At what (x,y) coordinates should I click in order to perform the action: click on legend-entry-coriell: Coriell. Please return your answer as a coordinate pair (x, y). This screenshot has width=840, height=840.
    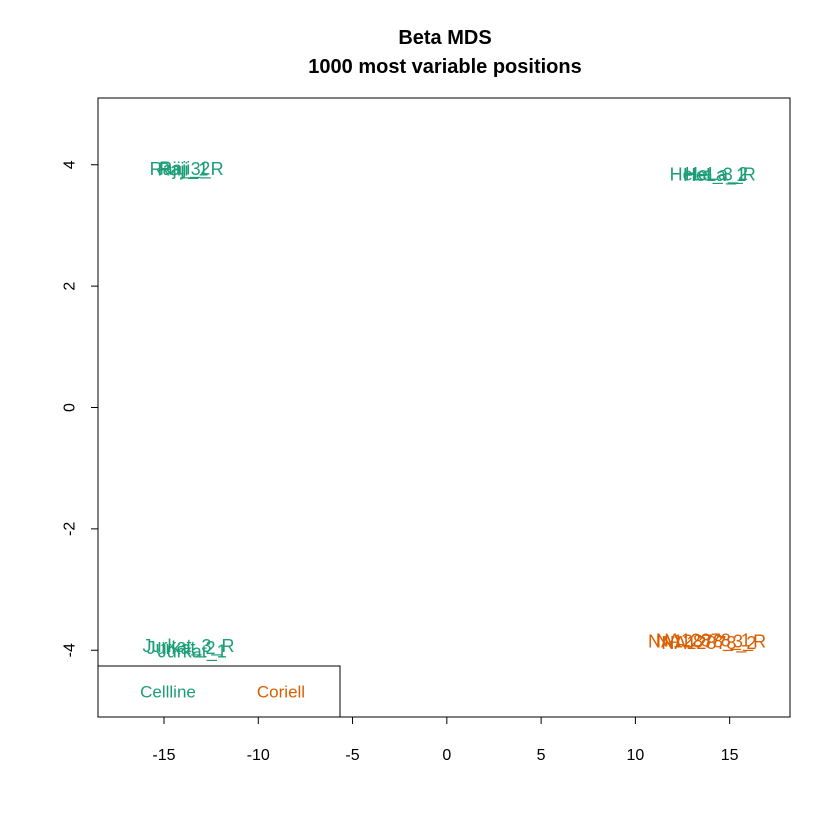
    Looking at the image, I should click on (281, 692).